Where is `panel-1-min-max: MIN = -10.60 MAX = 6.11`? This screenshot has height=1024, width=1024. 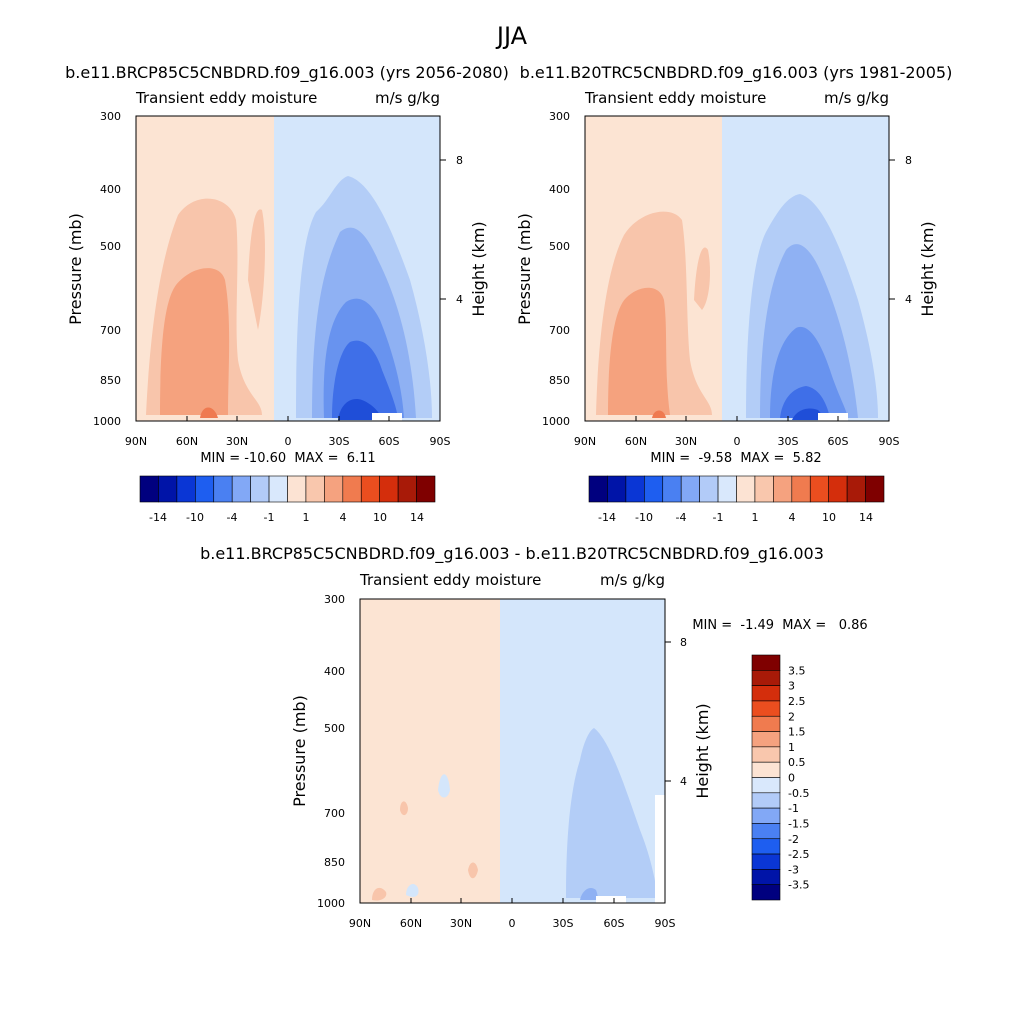 panel-1-min-max: MIN = -10.60 MAX = 6.11 is located at coordinates (287, 458).